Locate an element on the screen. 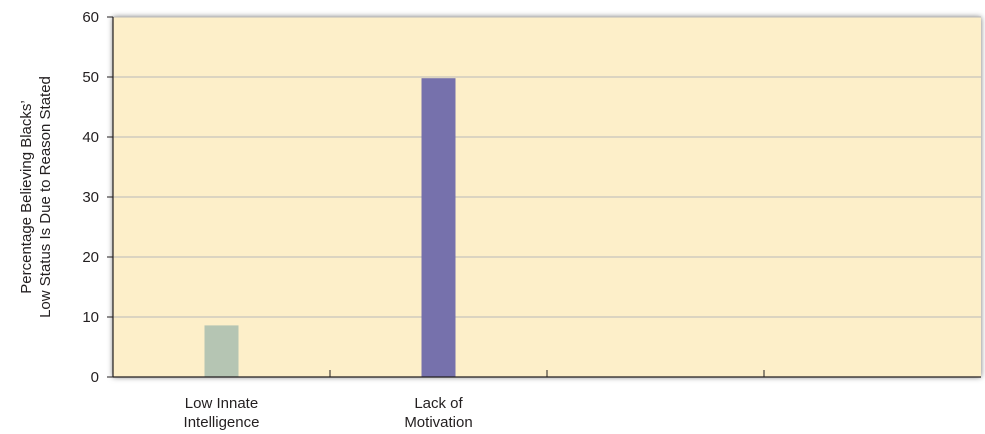 Image resolution: width=985 pixels, height=434 pixels. y-tick-label-50: 50 is located at coordinates (90, 77).